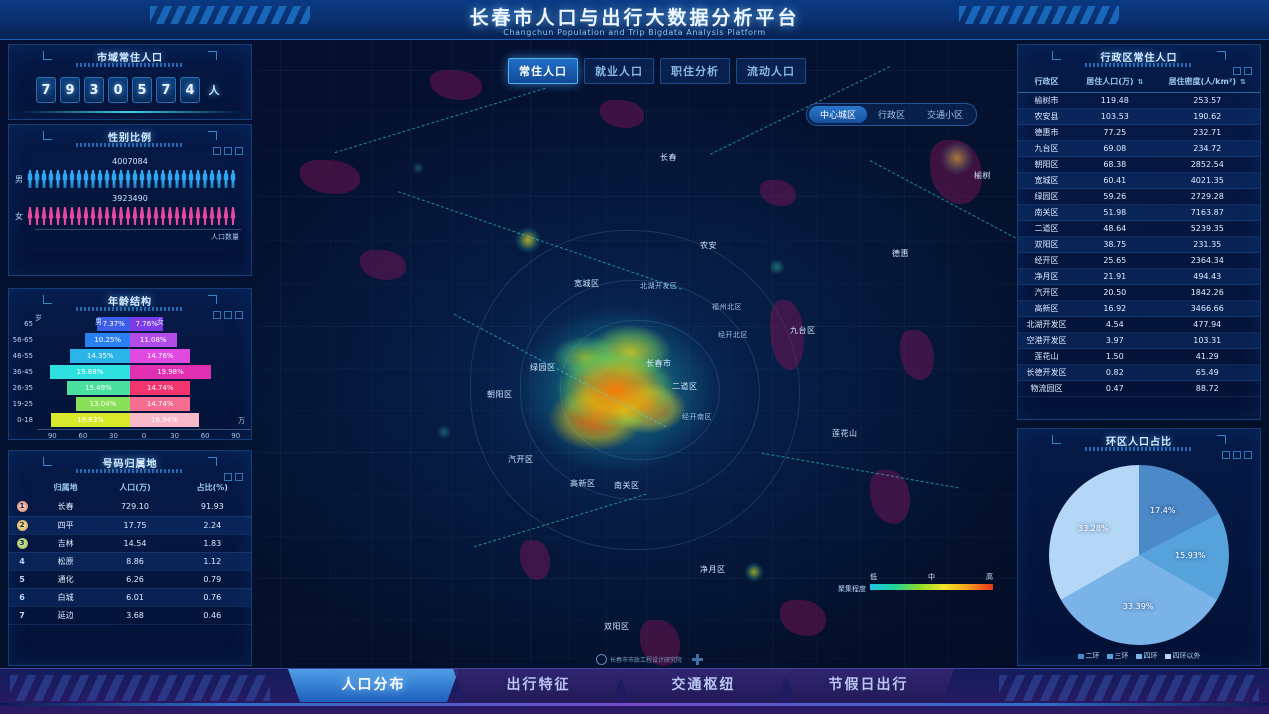 The image size is (1269, 714). I want to click on population-tab-bar: 常住人口 就业人口 职住分析 流动人口, so click(657, 71).